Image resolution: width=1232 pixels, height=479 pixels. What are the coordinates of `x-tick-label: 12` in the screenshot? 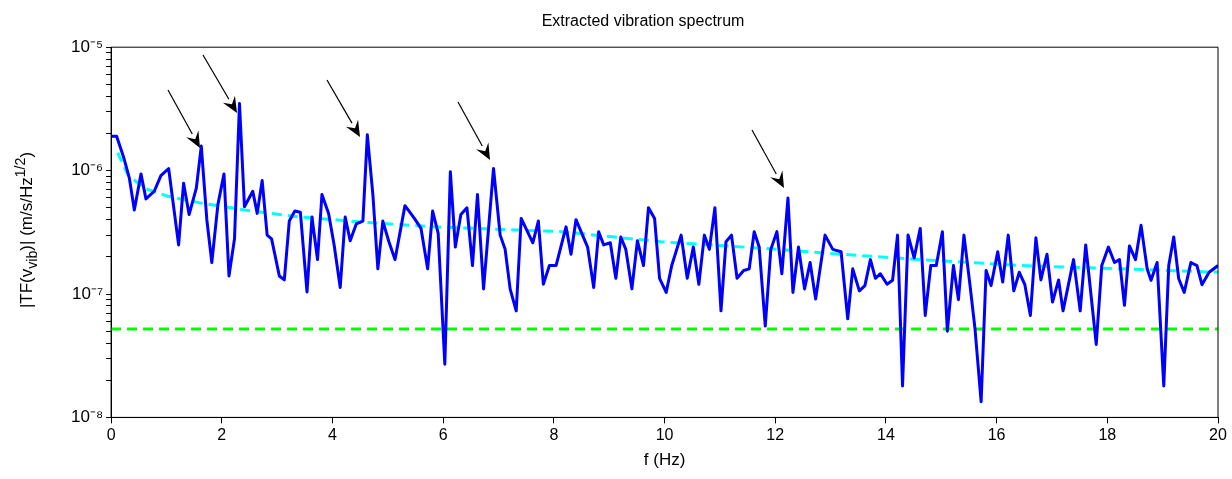 It's located at (775, 435).